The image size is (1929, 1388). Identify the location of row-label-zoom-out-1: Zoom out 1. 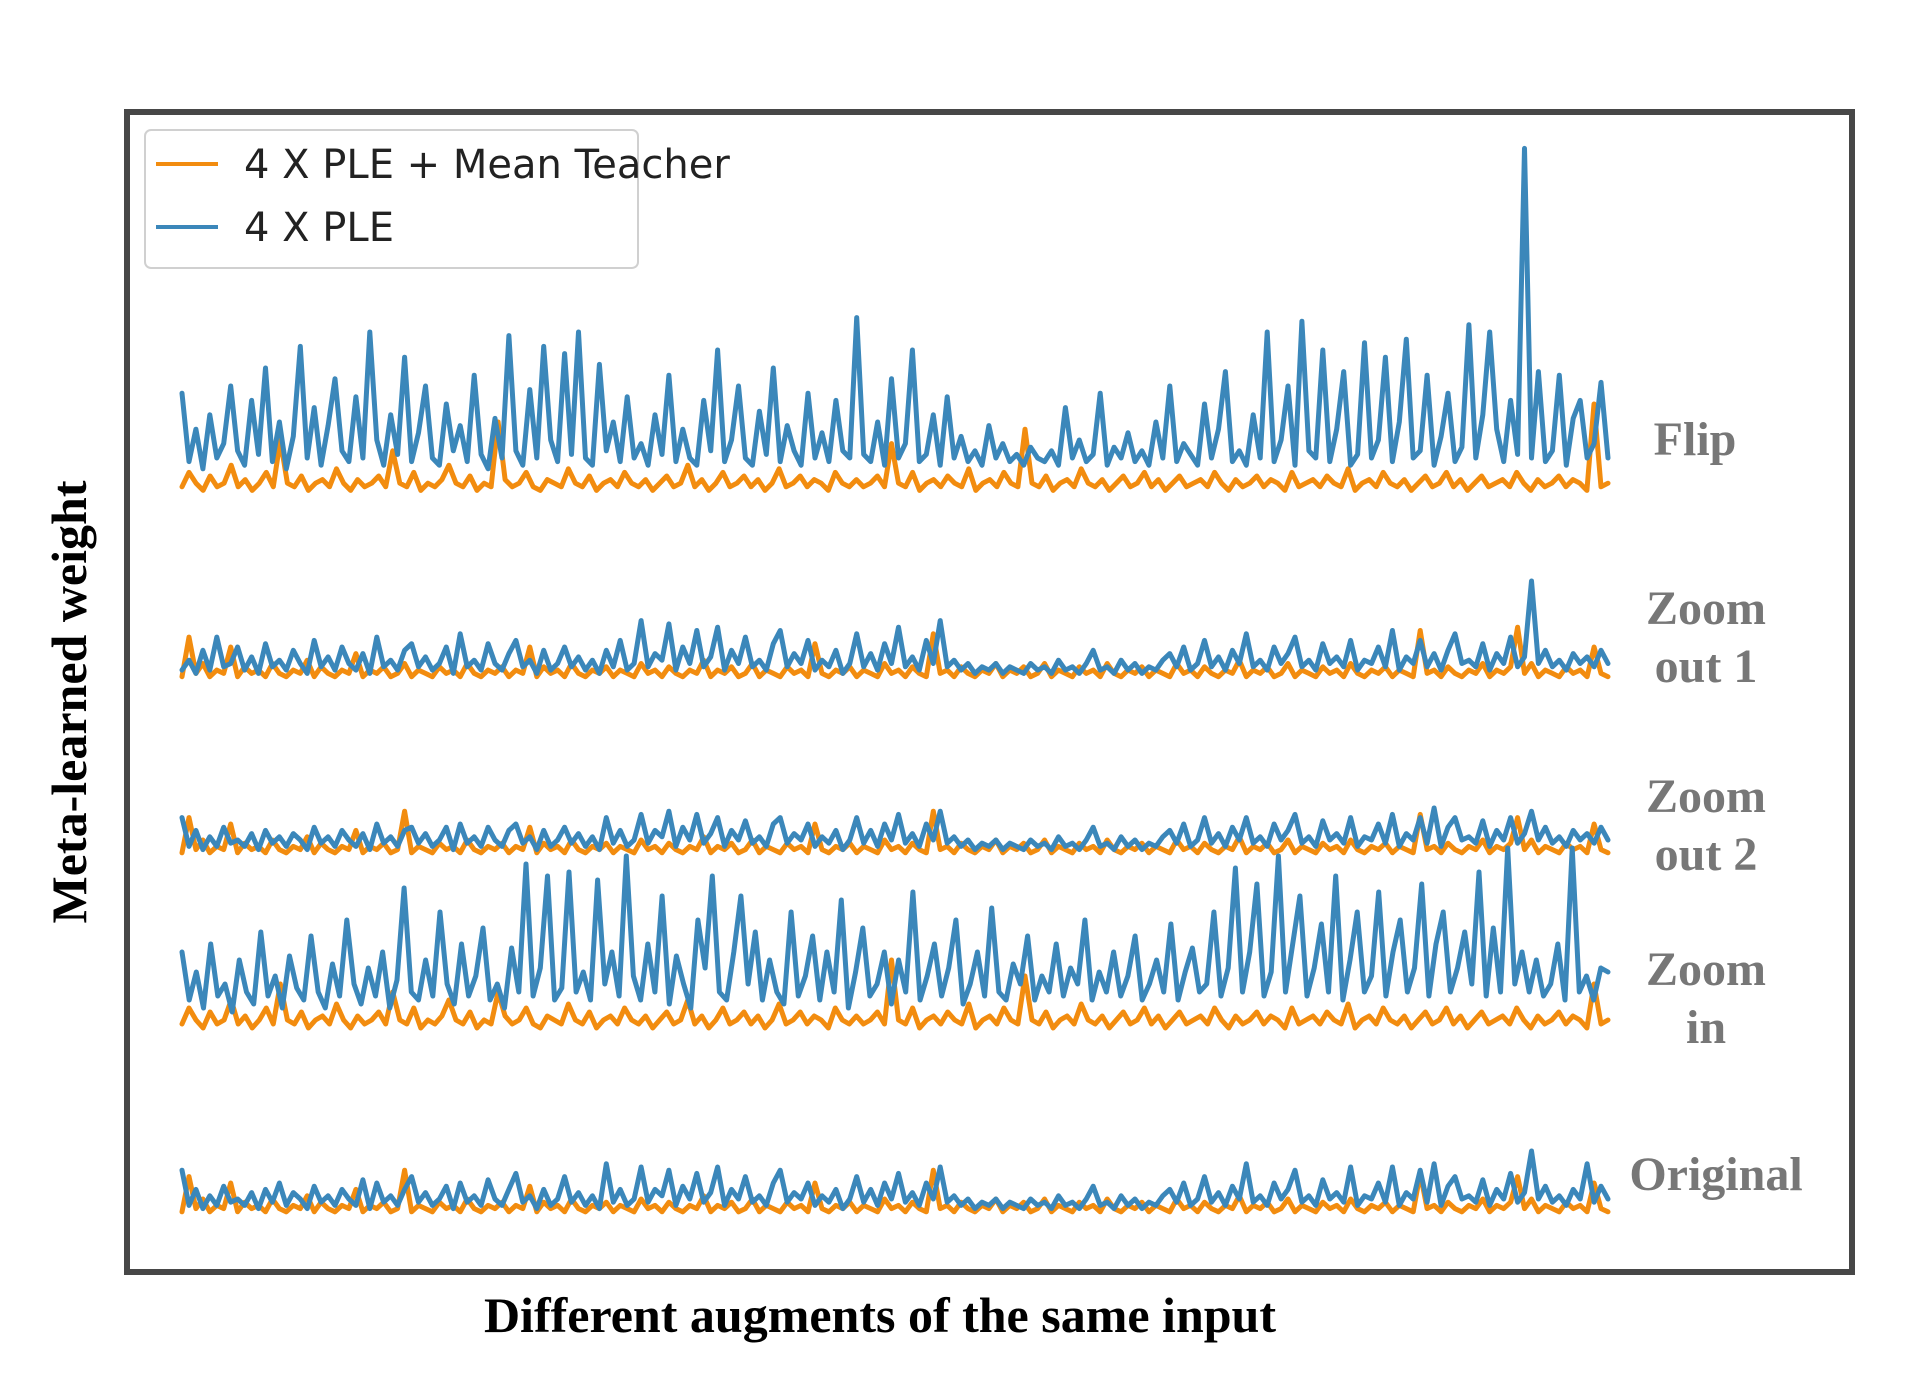
(1706, 637).